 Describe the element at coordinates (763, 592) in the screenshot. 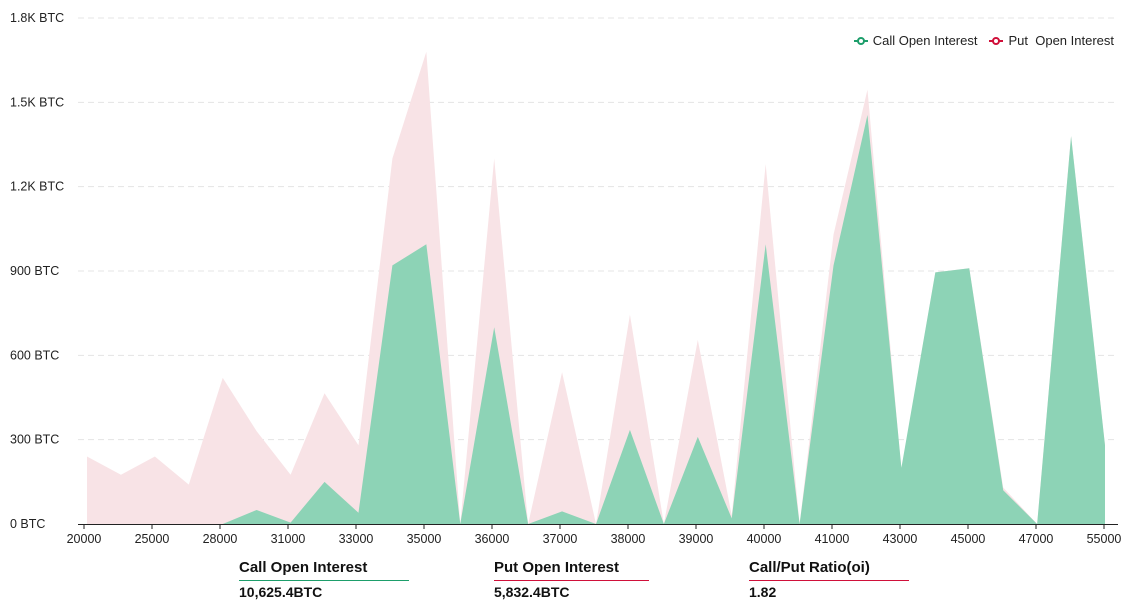

I see `stat-value: 1.82` at that location.